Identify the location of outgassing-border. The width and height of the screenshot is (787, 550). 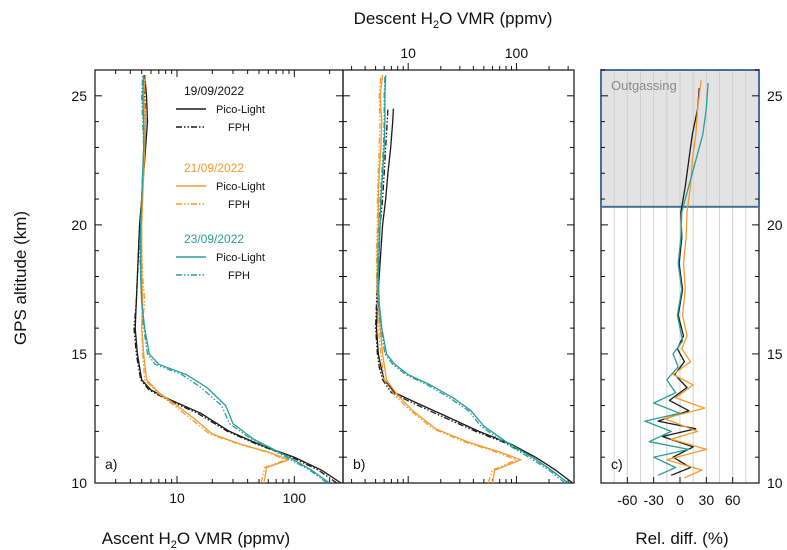
(680, 138).